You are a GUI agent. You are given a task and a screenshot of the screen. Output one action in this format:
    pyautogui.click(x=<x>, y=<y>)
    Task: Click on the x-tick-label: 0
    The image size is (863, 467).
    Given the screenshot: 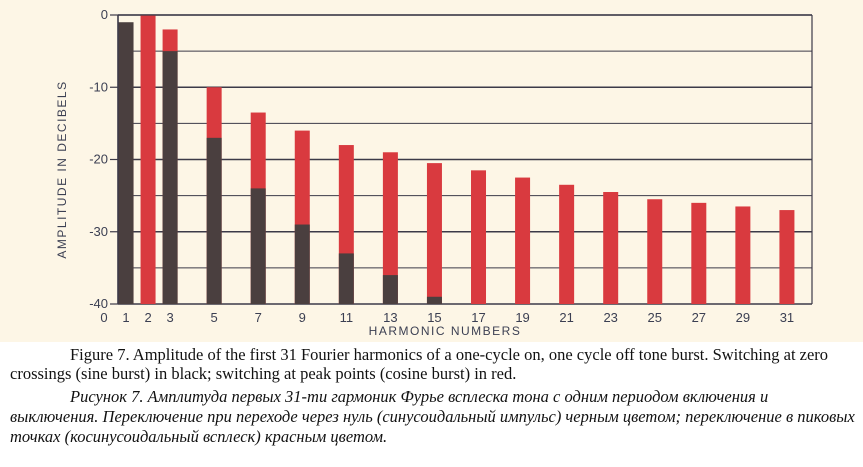 What is the action you would take?
    pyautogui.click(x=103, y=317)
    